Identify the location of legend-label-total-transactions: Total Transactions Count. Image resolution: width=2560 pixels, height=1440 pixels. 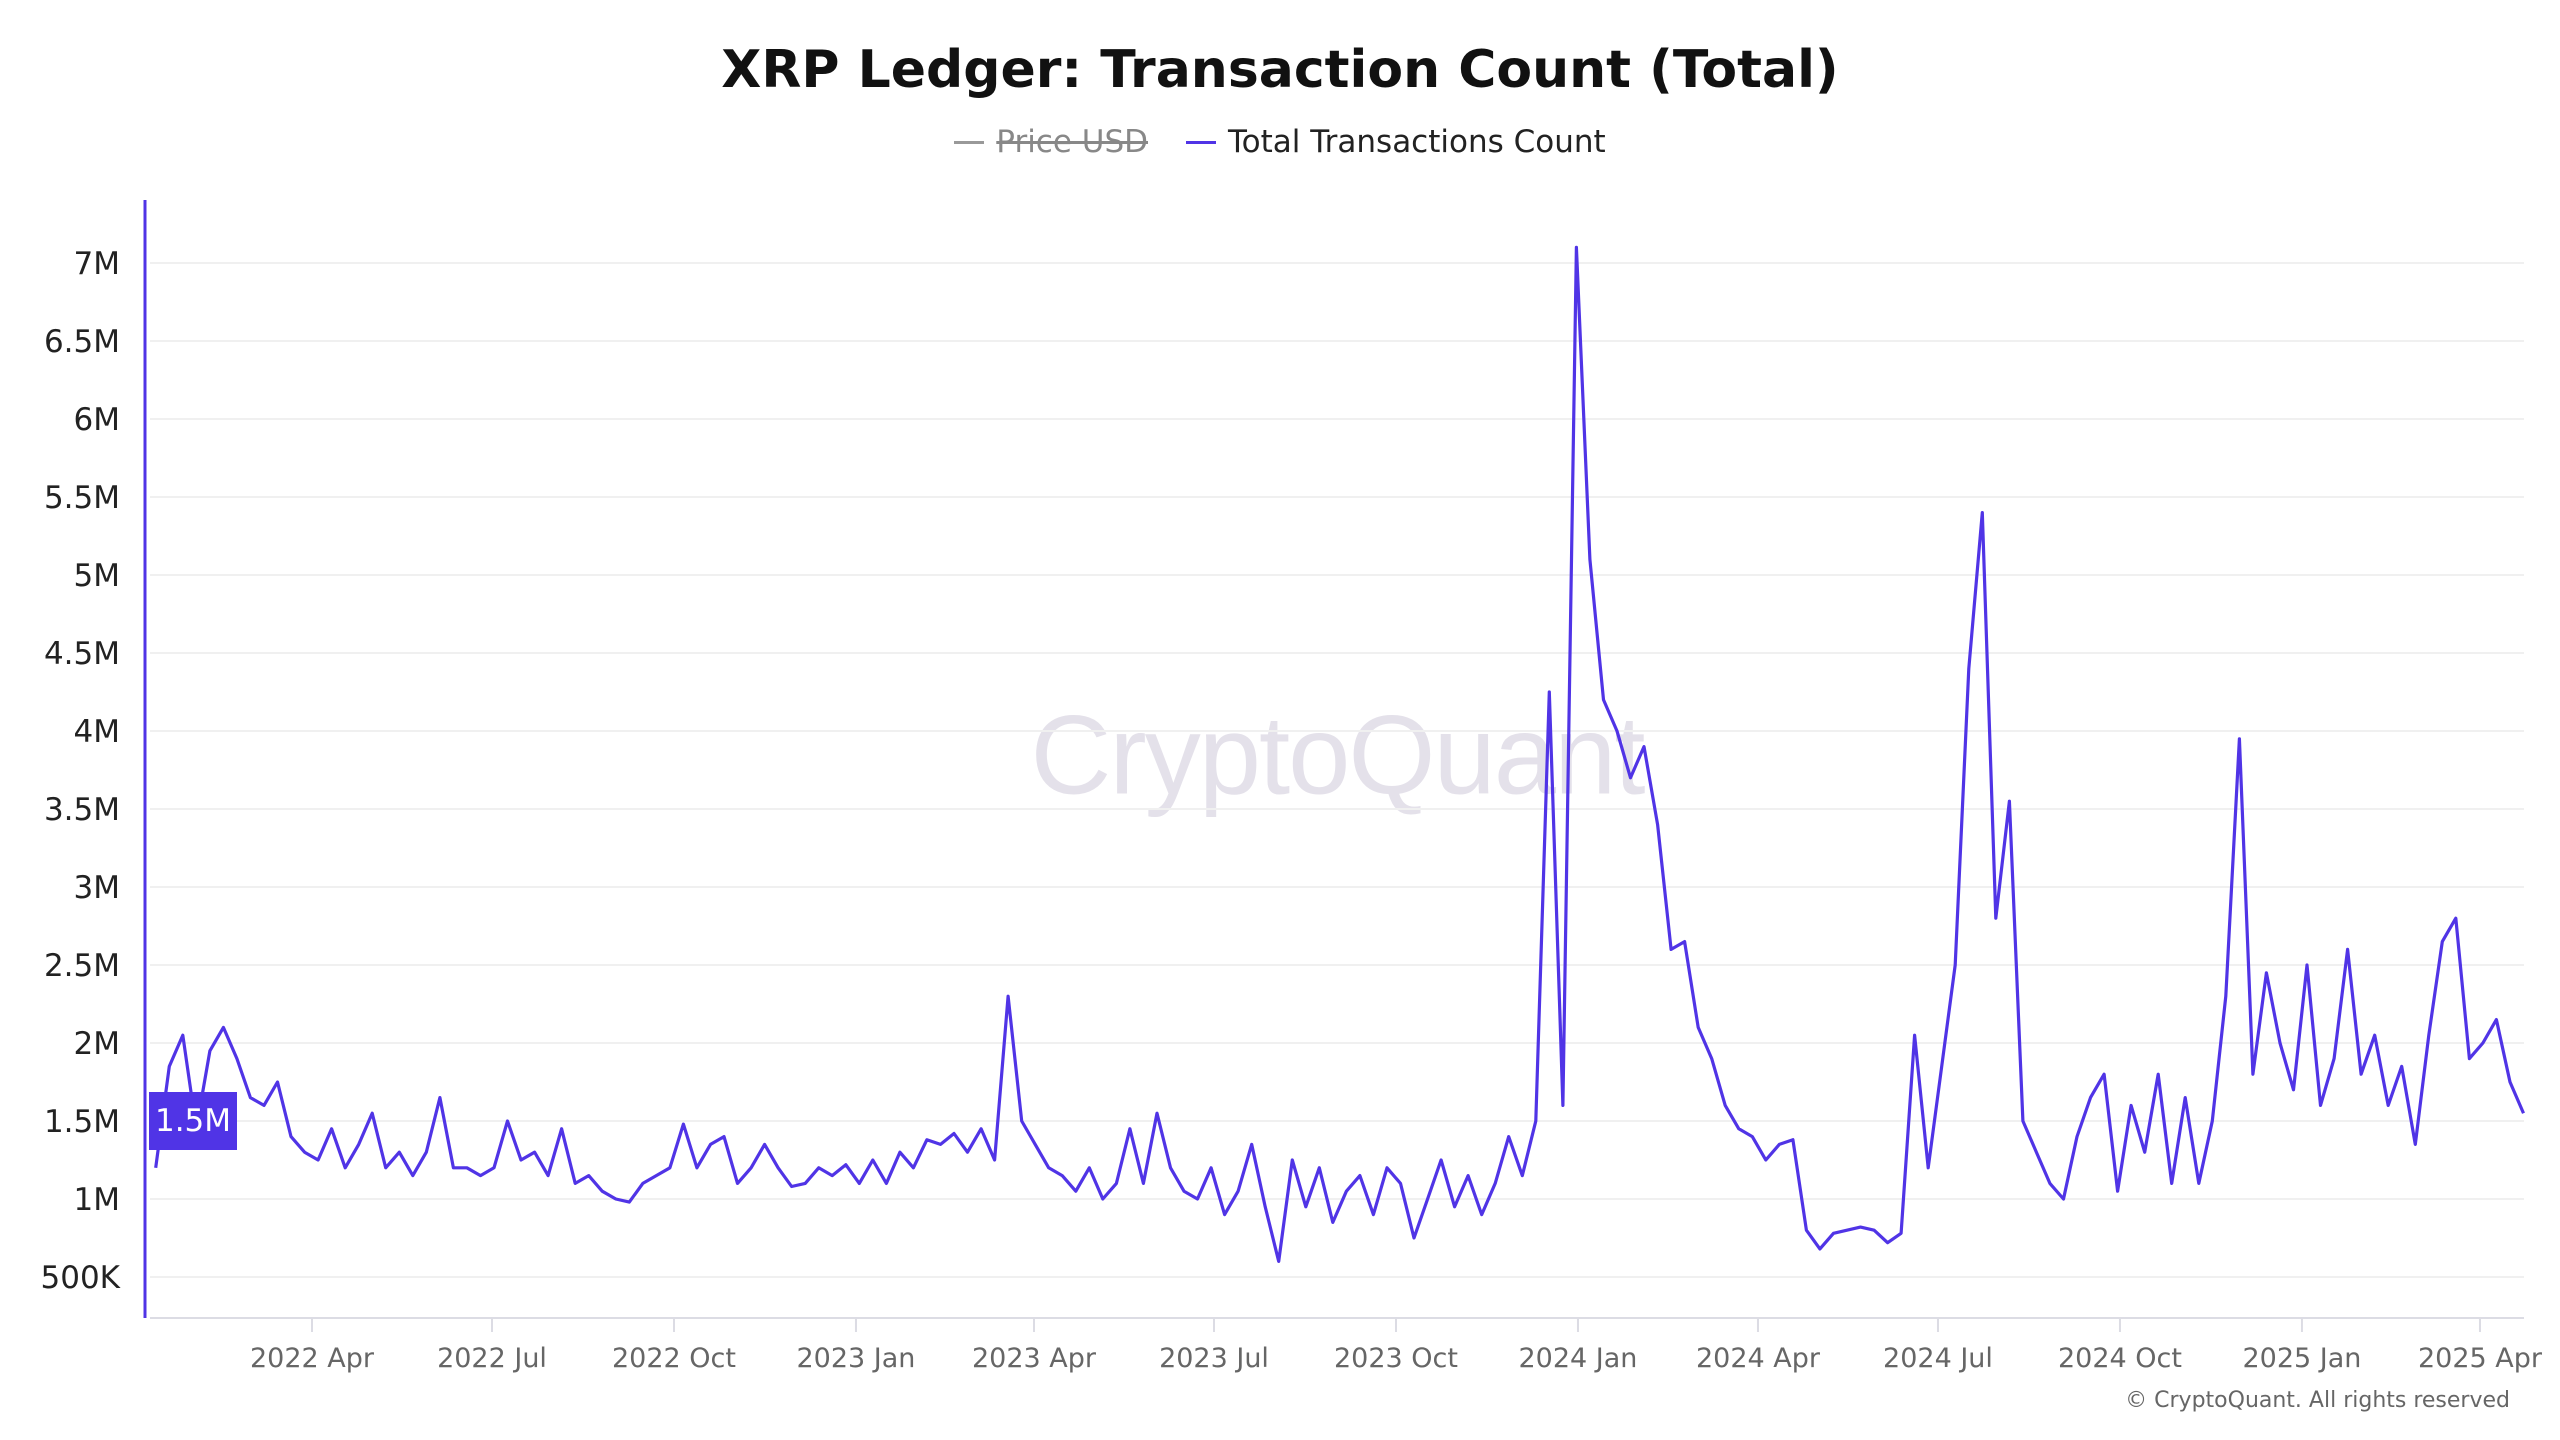
(1417, 142).